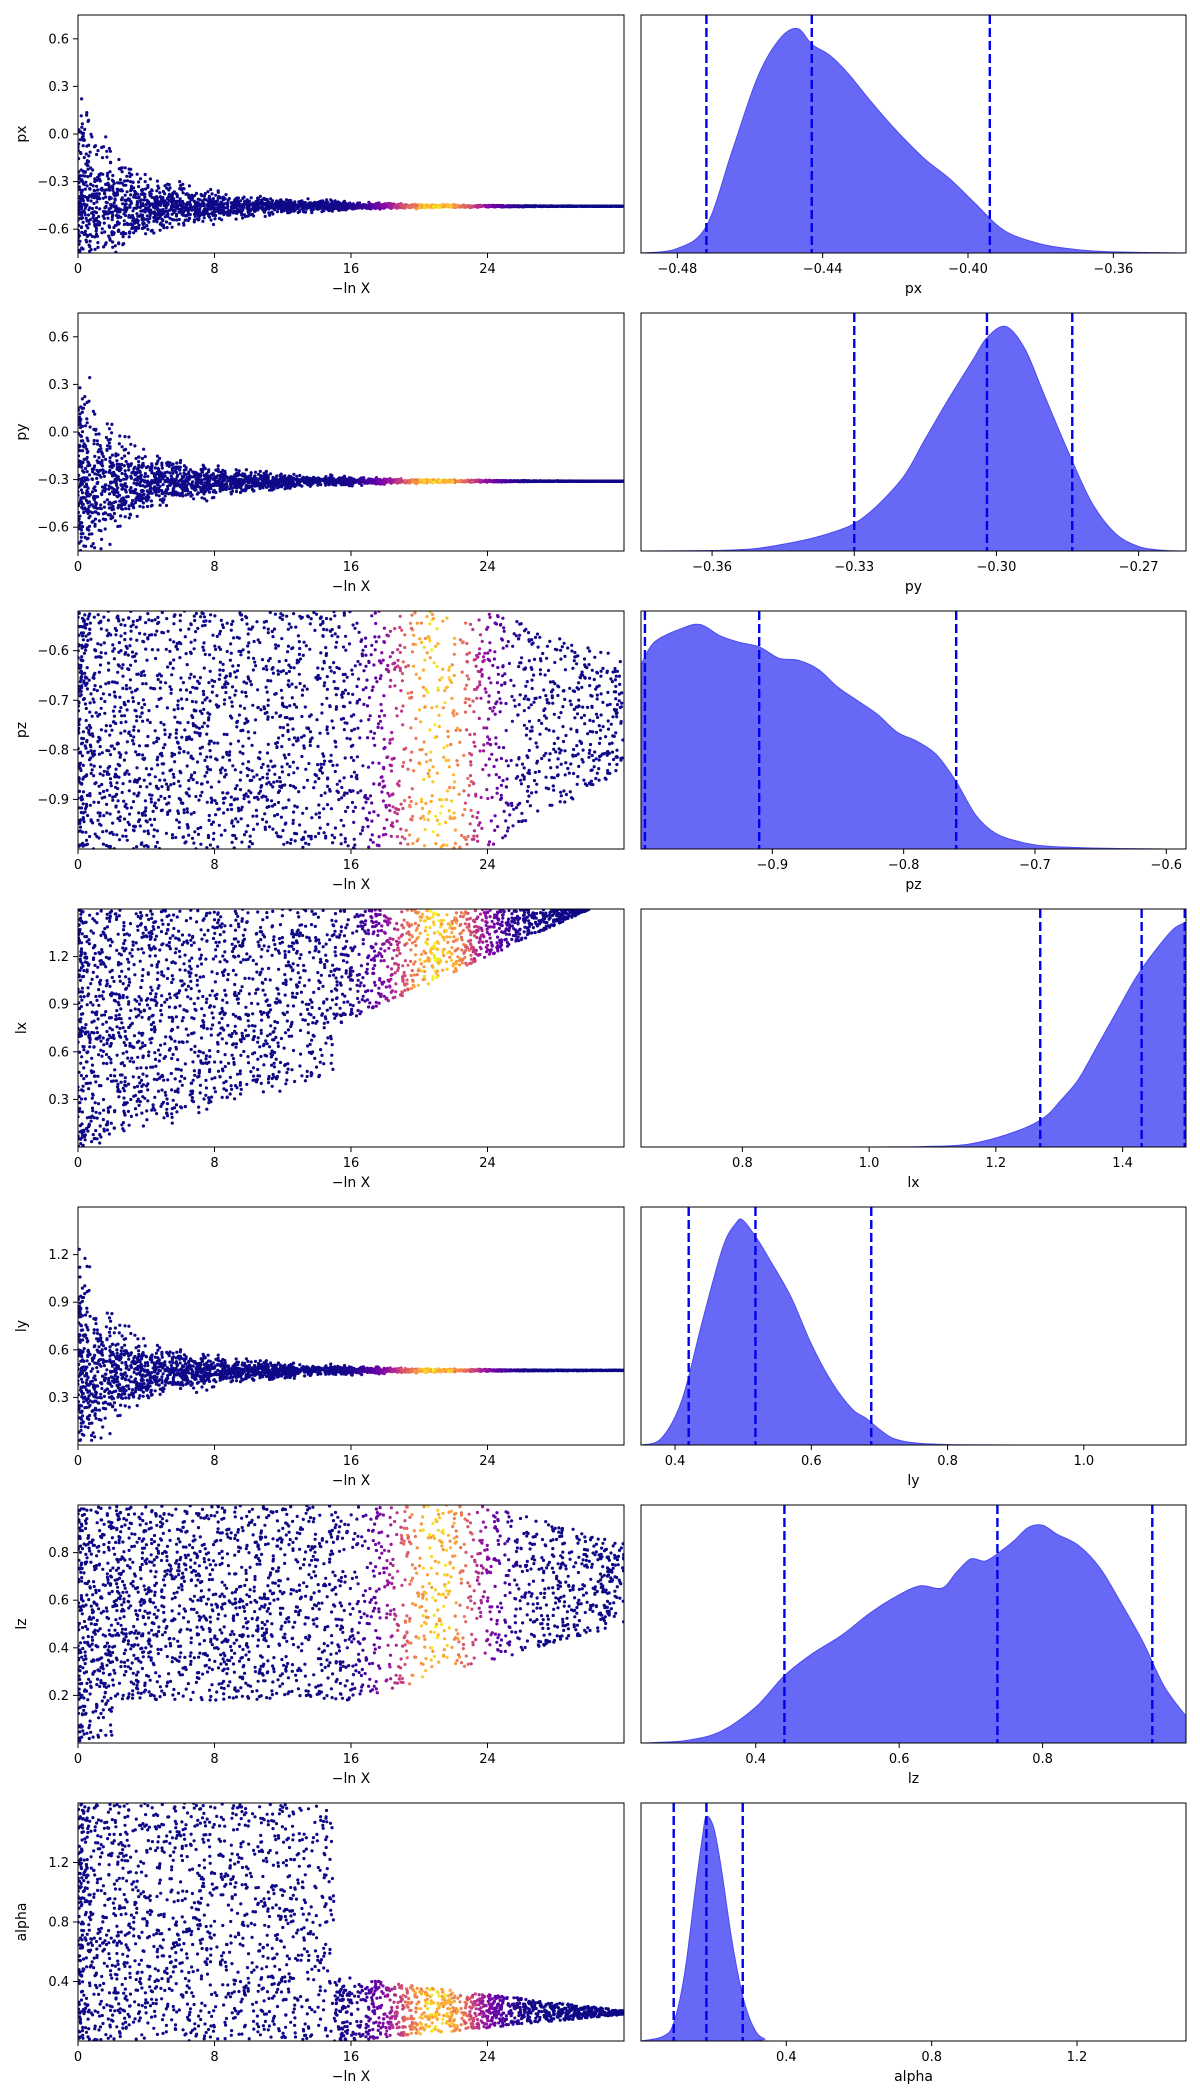  What do you see at coordinates (58, 87) in the screenshot?
I see `y-tick-label: 0.3` at bounding box center [58, 87].